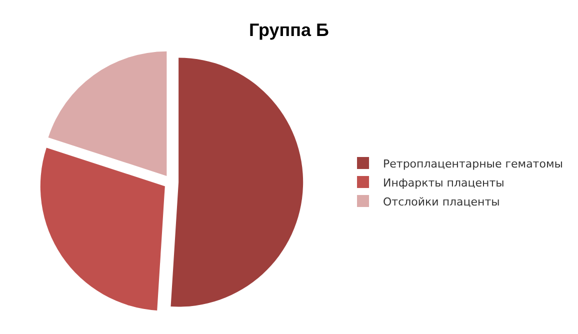  Describe the element at coordinates (443, 183) in the screenshot. I see `legend-label: Инфаркты плаценты` at that location.